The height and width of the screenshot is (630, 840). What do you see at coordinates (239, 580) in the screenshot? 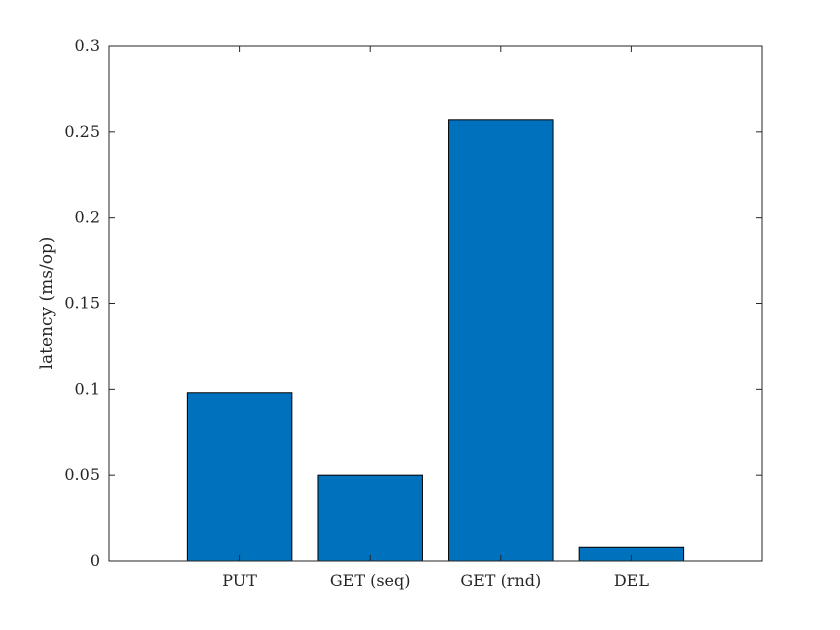
I see `x-tick-label: PUT` at bounding box center [239, 580].